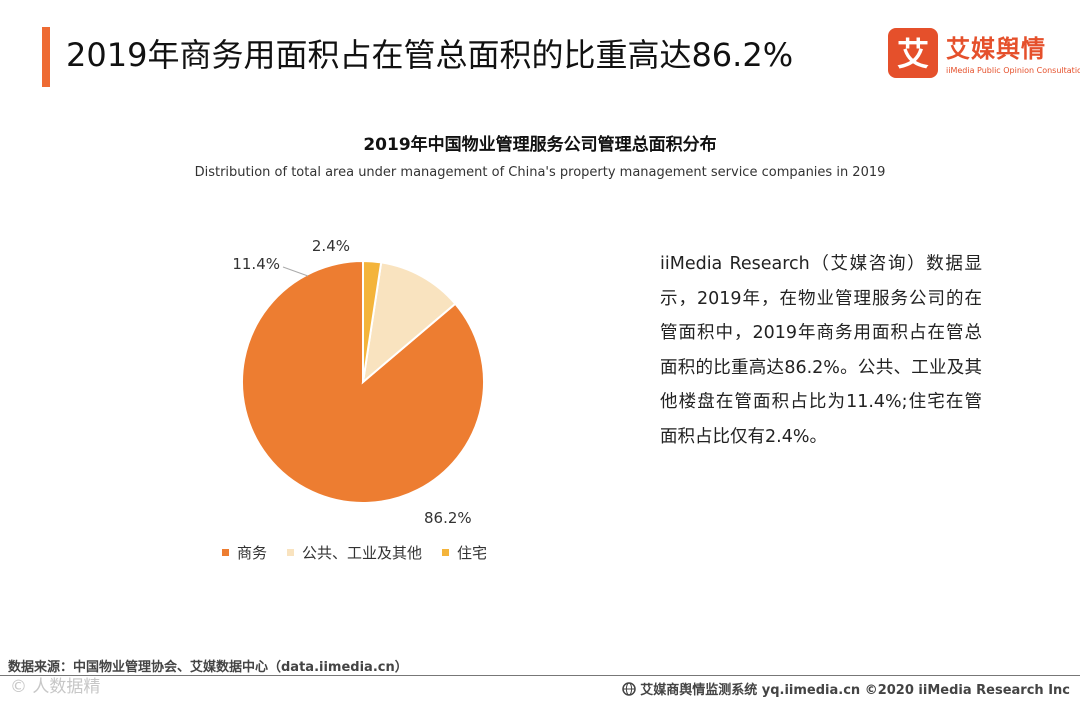 This screenshot has width=1080, height=702. Describe the element at coordinates (409, 323) in the screenshot. I see `pie-slice-public-industrial-other` at that location.